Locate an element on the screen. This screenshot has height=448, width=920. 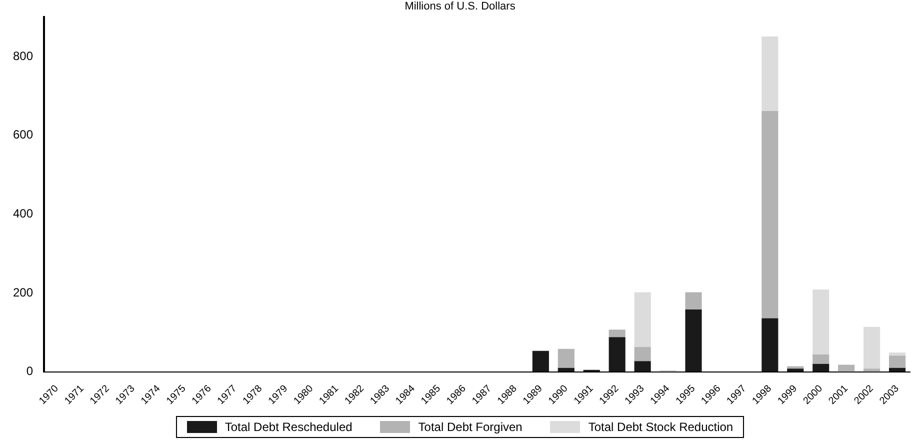
y-tick-label: 200 is located at coordinates (23, 292).